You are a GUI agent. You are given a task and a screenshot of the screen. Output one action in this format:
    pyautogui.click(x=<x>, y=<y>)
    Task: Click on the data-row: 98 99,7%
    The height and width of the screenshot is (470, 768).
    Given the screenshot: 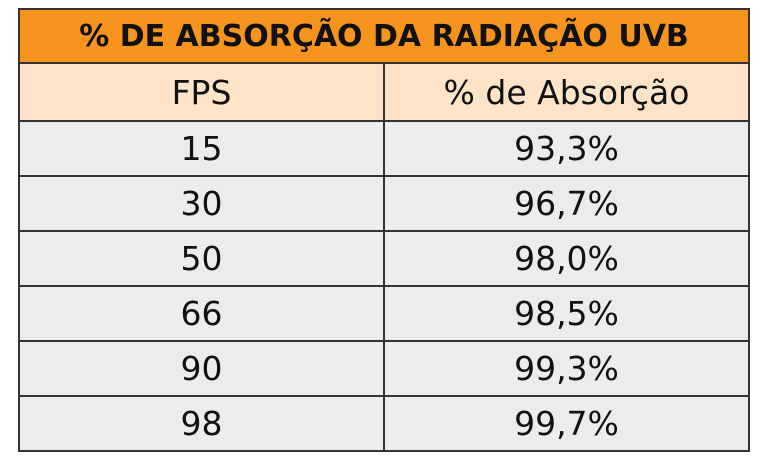 What is the action you would take?
    pyautogui.click(x=384, y=423)
    